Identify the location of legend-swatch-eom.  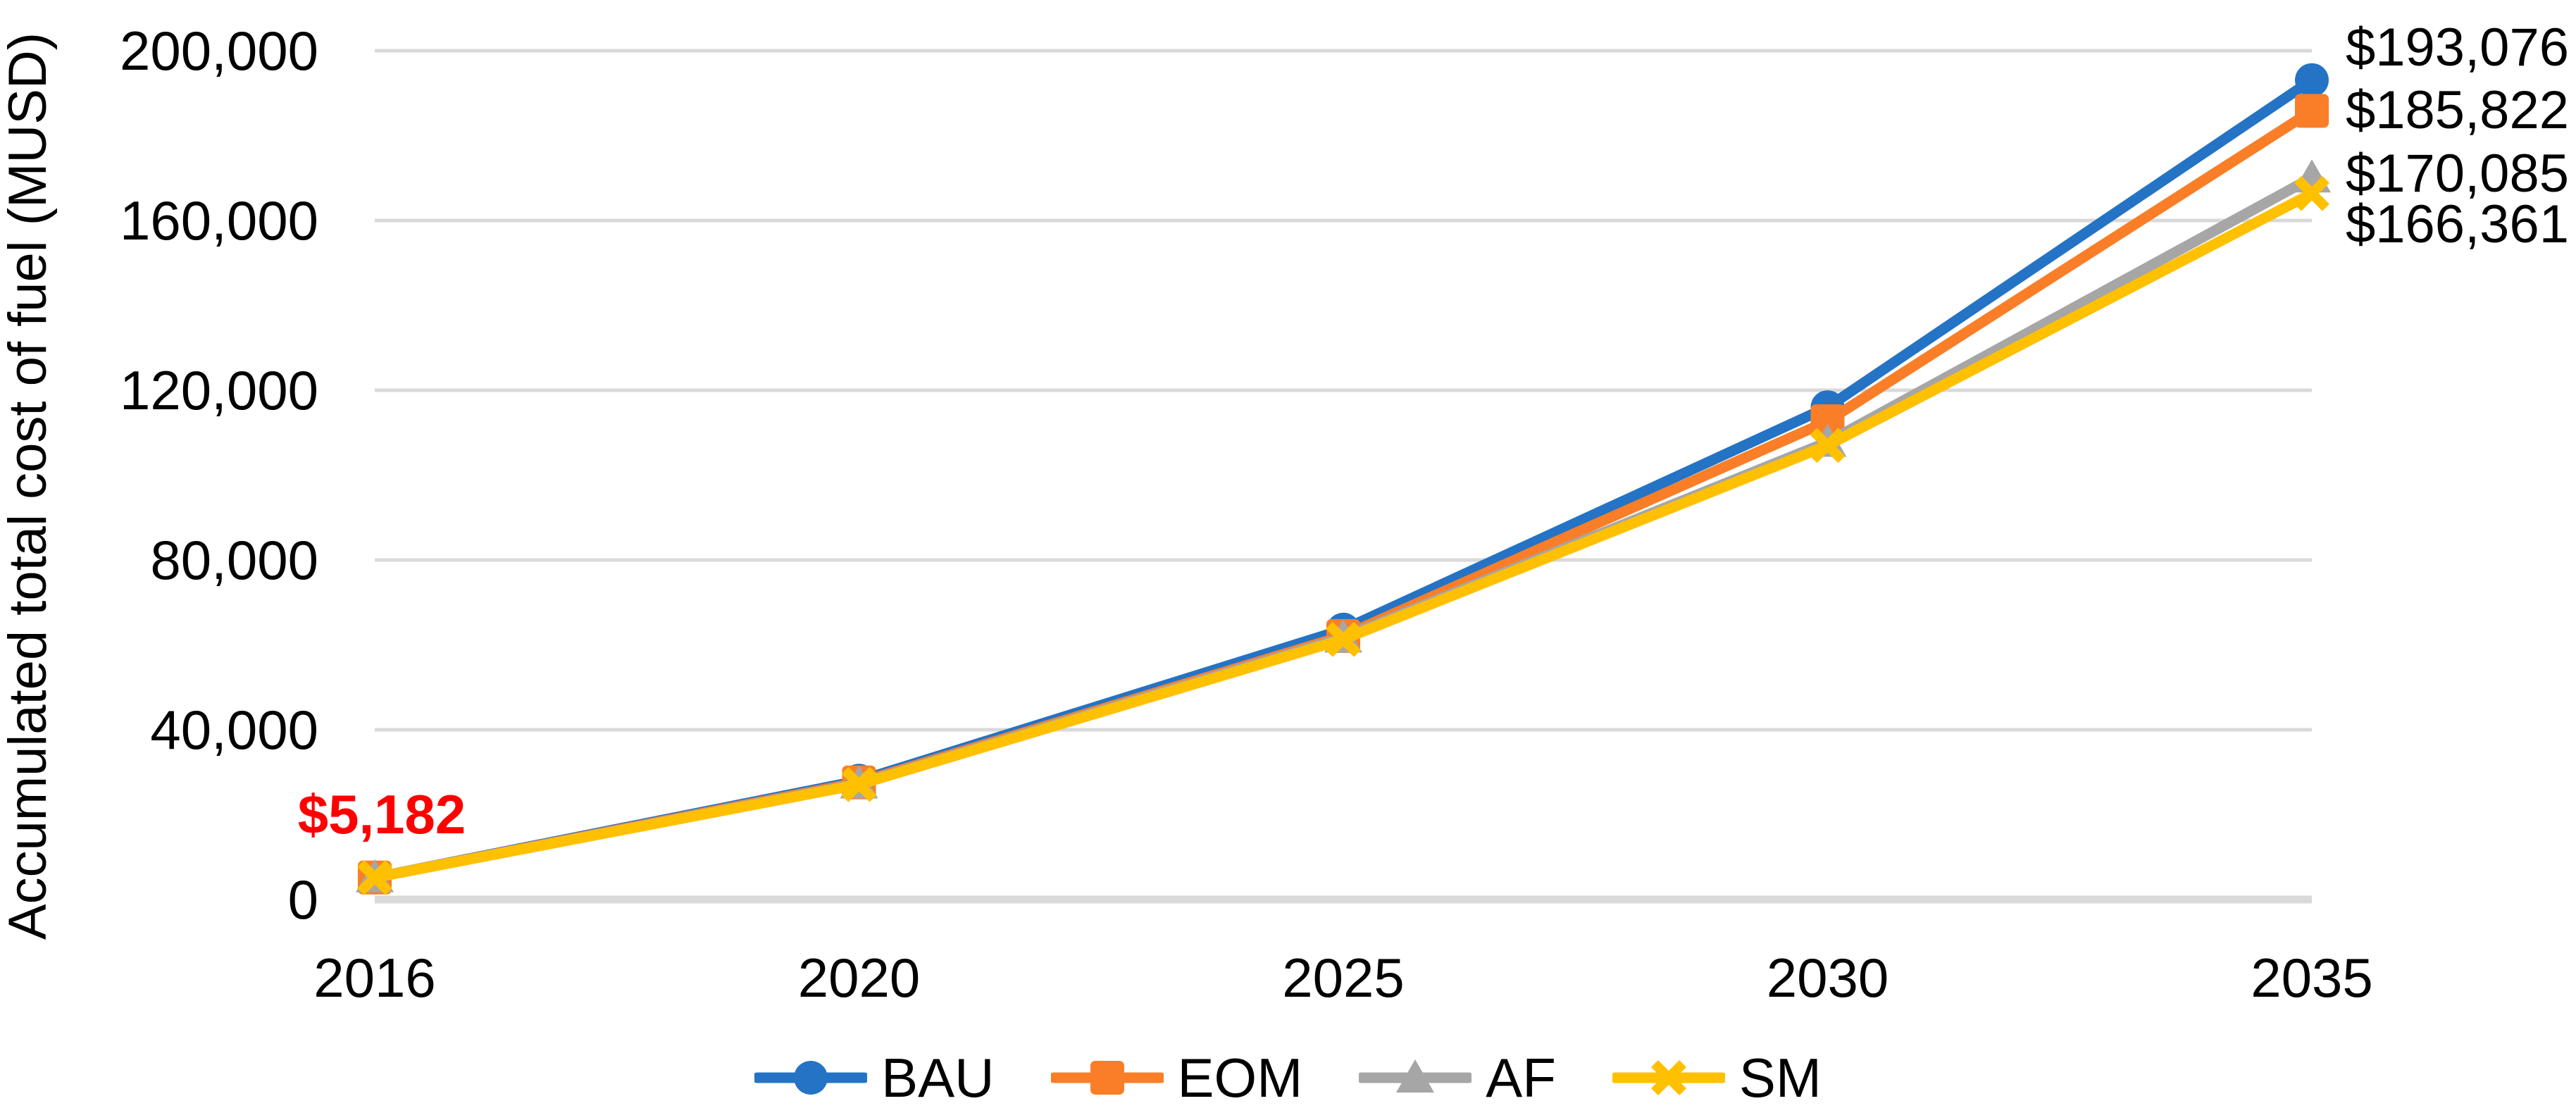
(1107, 1078).